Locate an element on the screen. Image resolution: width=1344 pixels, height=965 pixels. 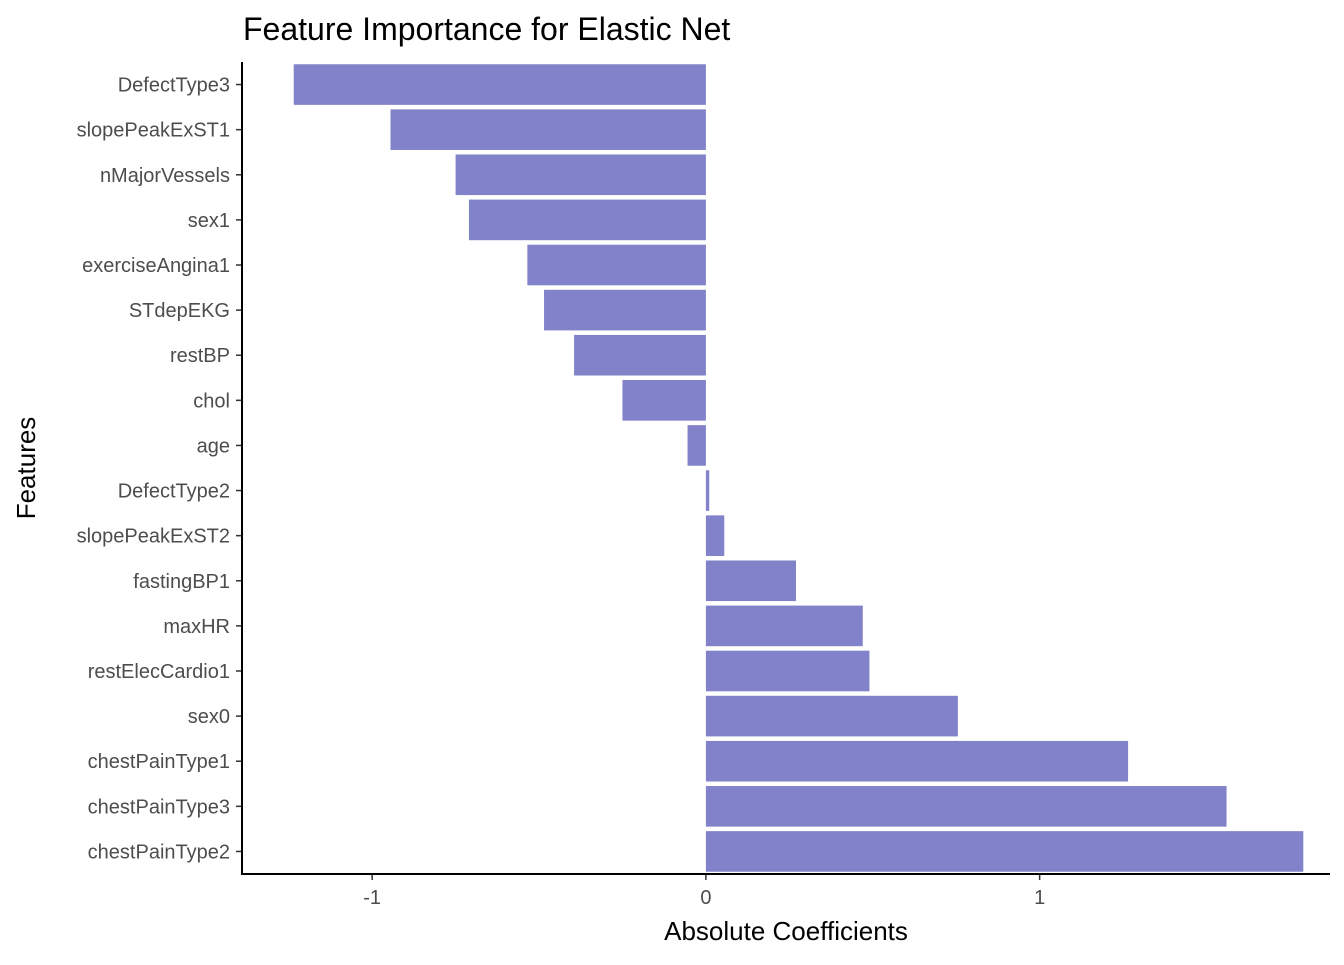
bar-chestPainType1 is located at coordinates (917, 761).